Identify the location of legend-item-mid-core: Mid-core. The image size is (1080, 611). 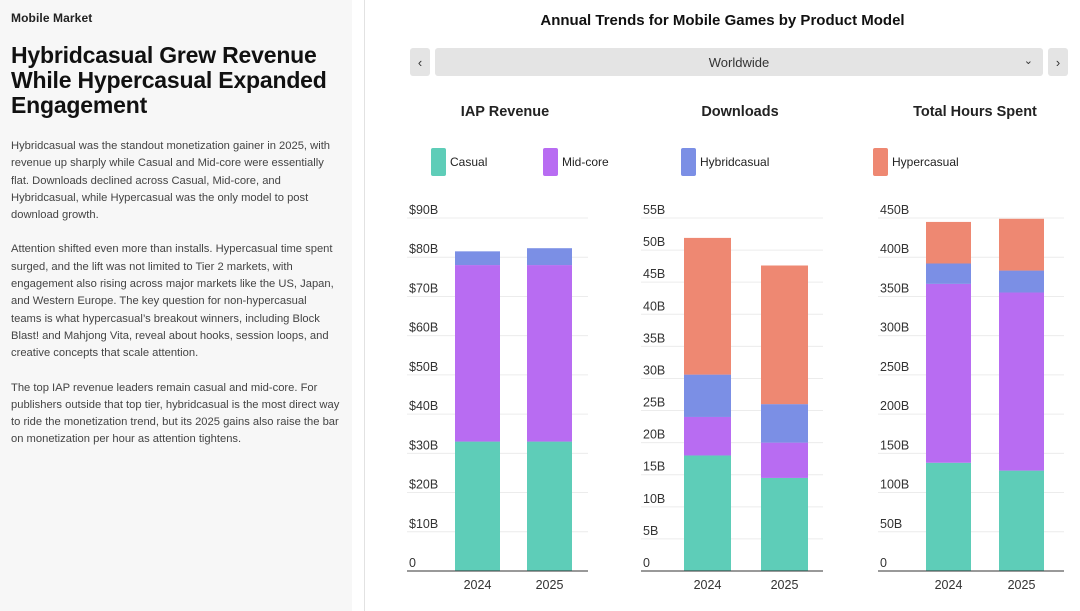
(576, 162).